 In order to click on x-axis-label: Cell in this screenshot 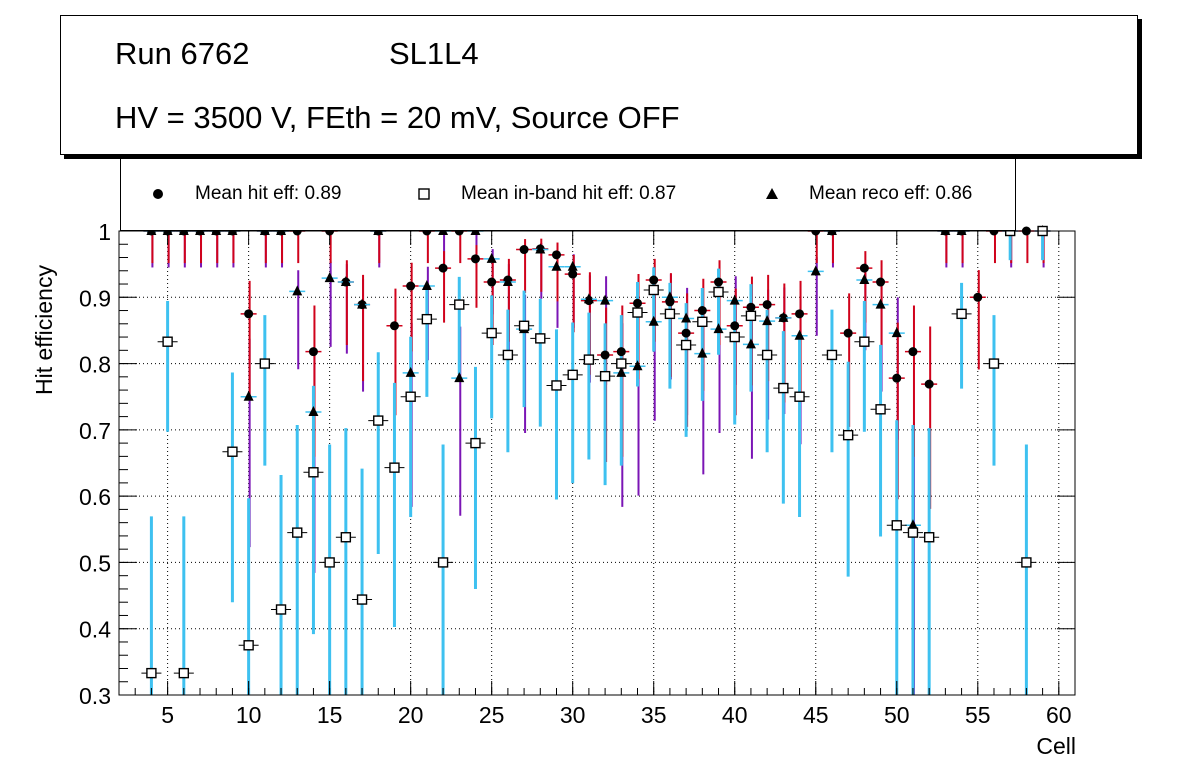, I will do `click(1056, 746)`.